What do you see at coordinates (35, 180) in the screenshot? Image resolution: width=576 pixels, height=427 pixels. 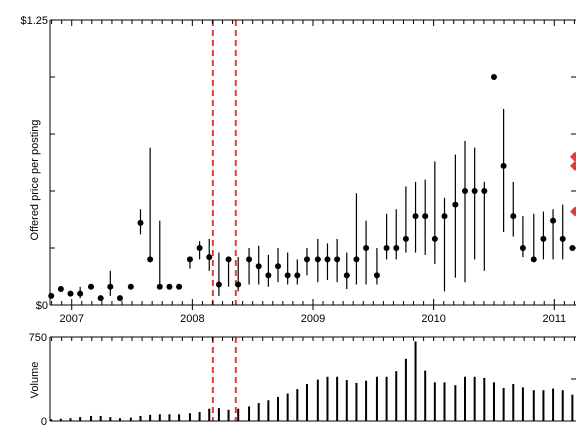 I see `price-y-axis-label: Offered price per posting` at bounding box center [35, 180].